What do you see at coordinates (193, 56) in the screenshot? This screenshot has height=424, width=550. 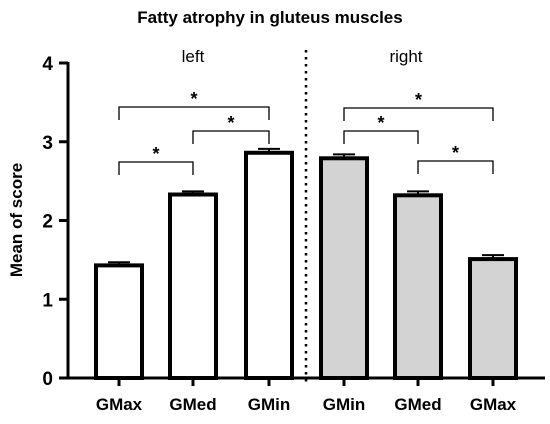 I see `group-label-left: left` at bounding box center [193, 56].